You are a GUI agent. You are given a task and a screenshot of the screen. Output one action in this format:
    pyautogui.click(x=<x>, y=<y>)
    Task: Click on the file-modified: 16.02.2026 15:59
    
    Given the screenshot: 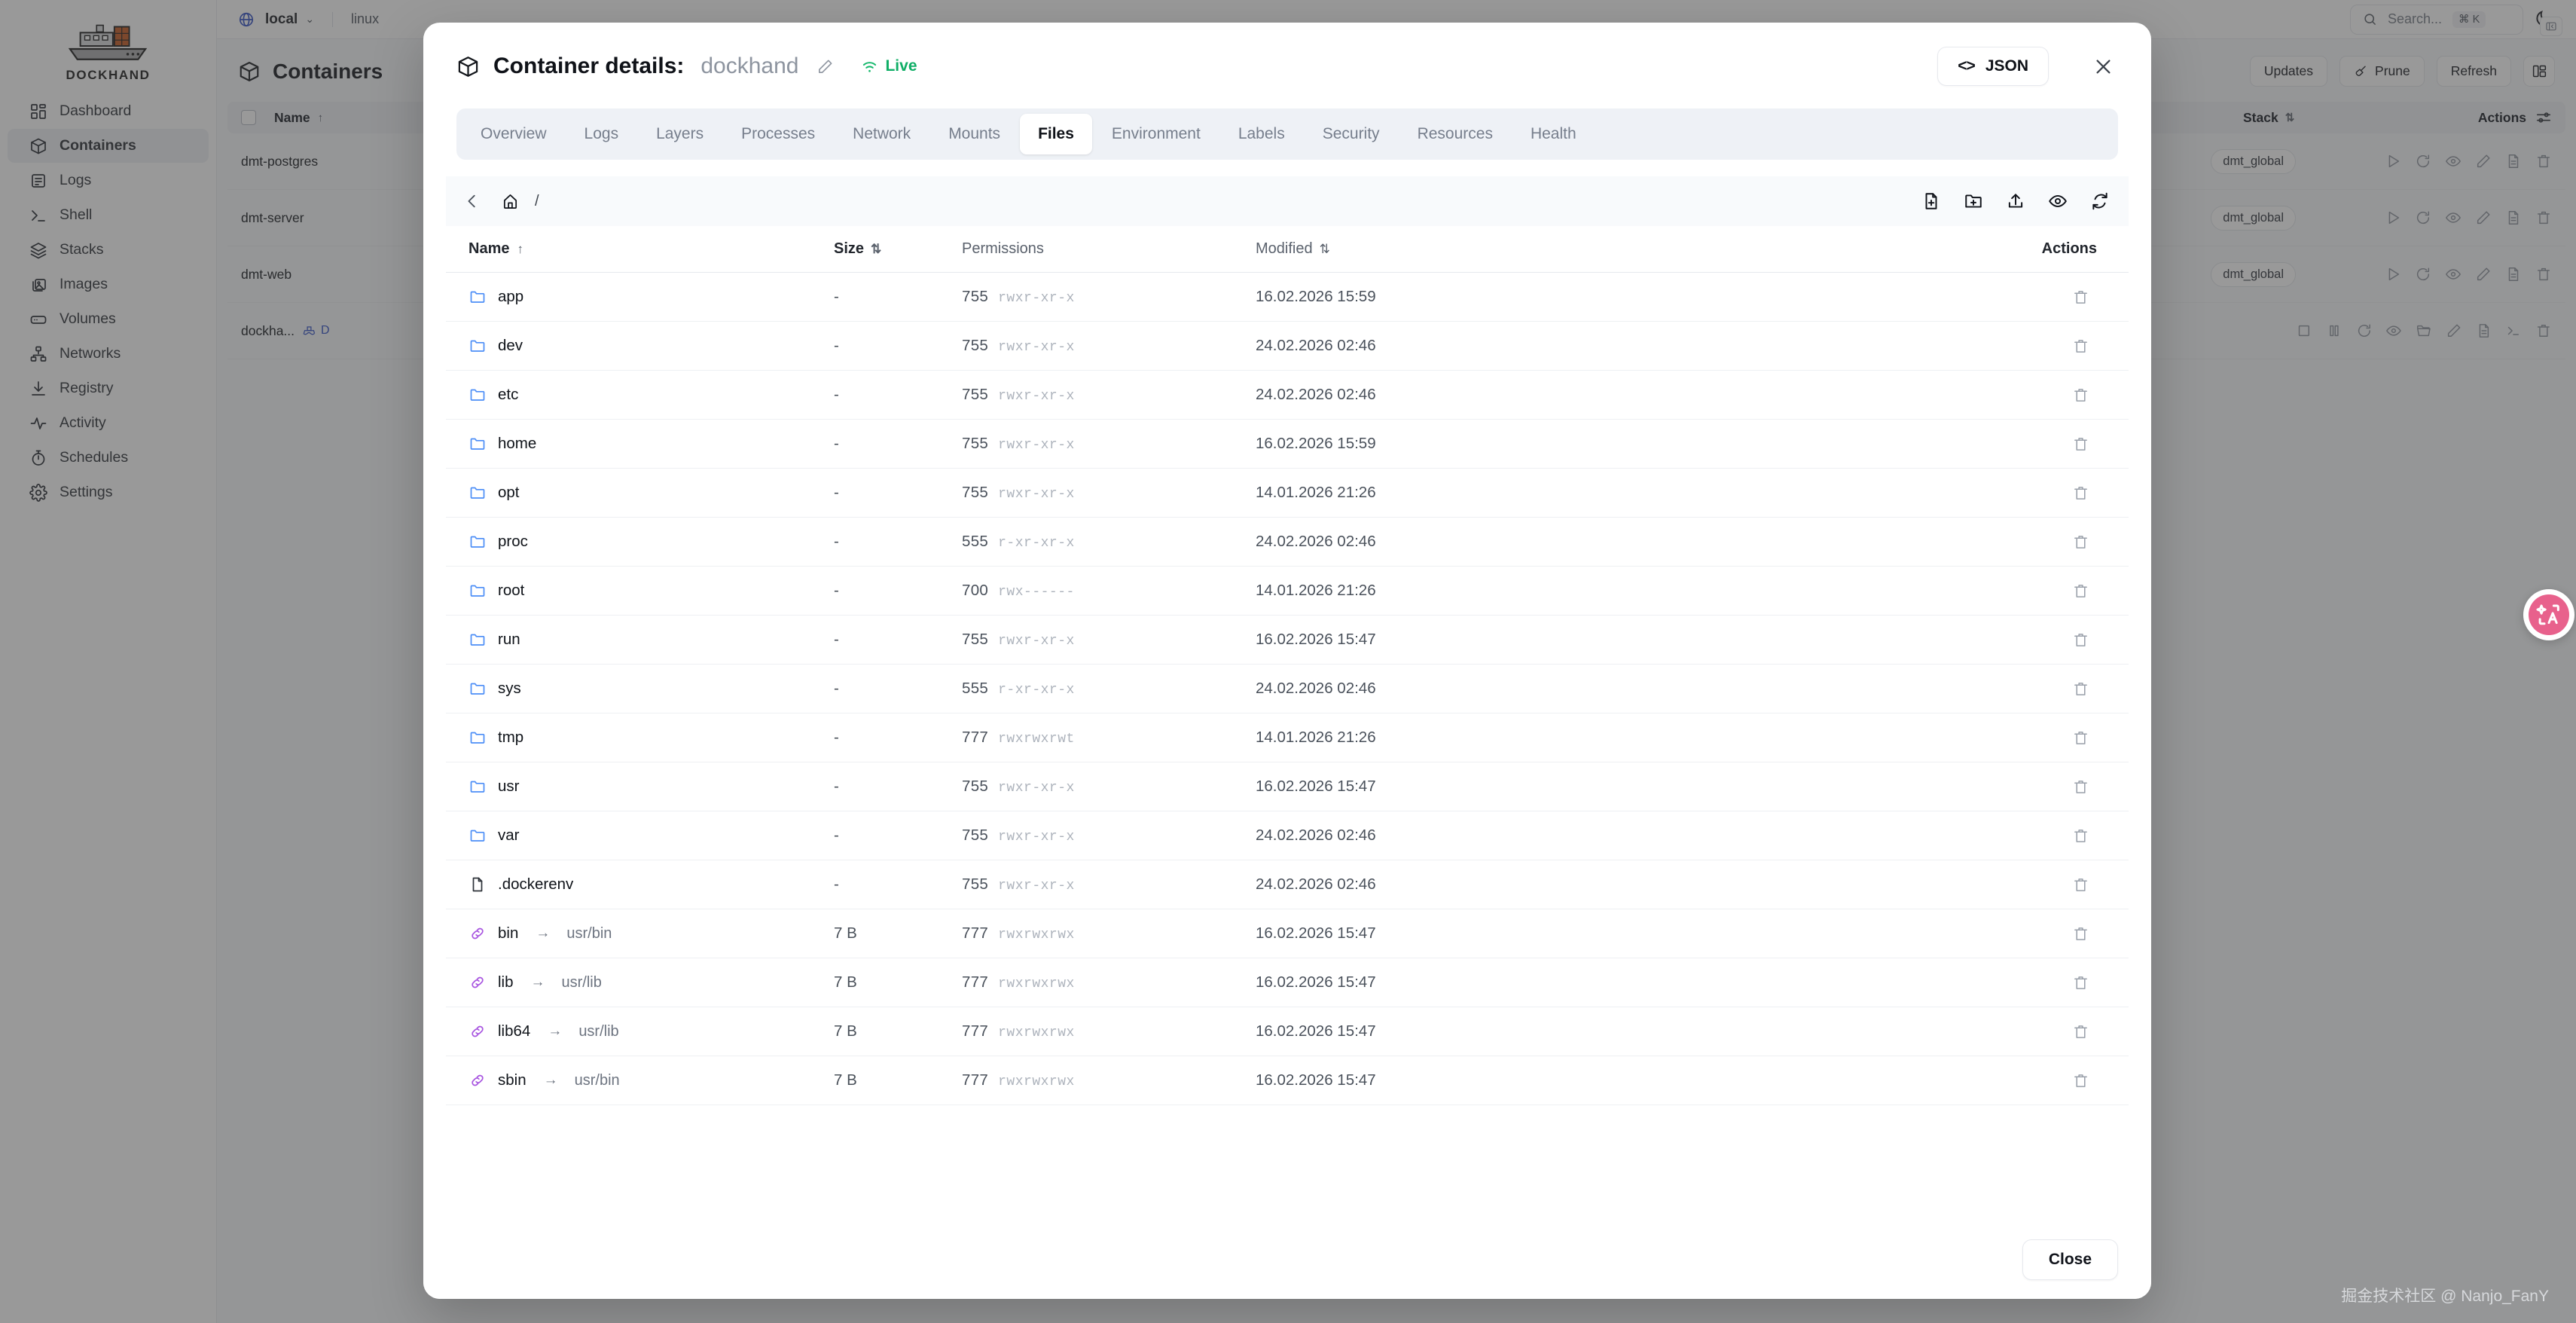 What is the action you would take?
    pyautogui.click(x=1316, y=296)
    